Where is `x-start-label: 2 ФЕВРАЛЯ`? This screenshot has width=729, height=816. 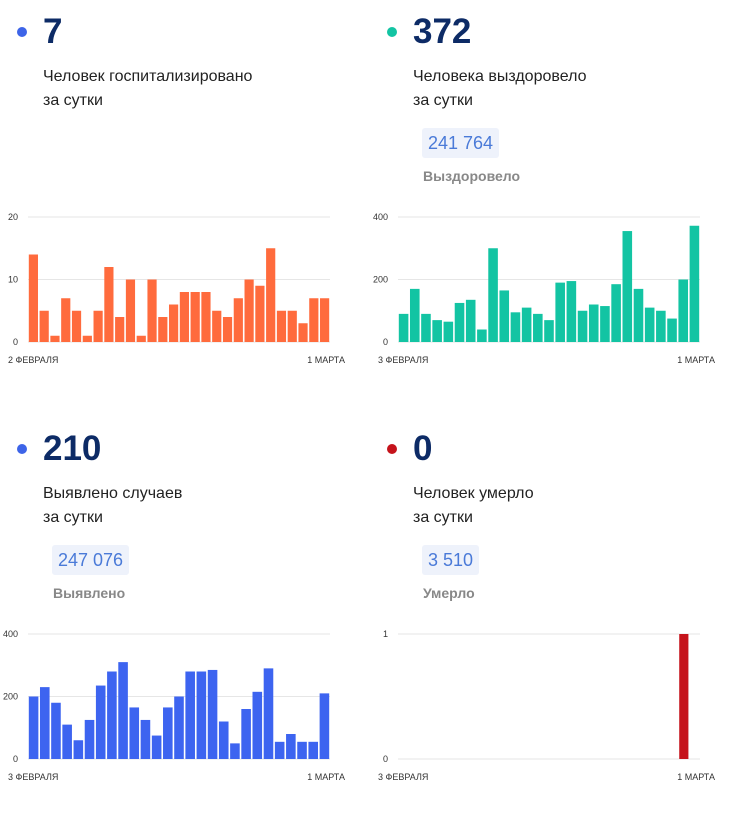 x-start-label: 2 ФЕВРАЛЯ is located at coordinates (33, 360).